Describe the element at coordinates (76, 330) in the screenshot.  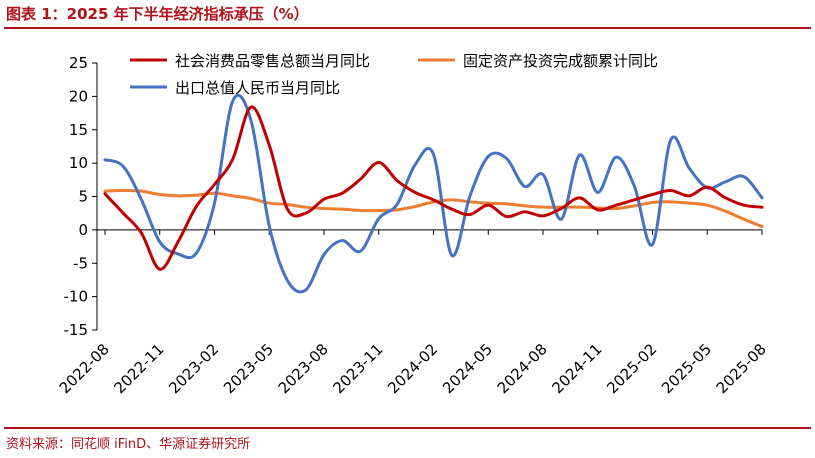
I see `y-tick-label: -15` at that location.